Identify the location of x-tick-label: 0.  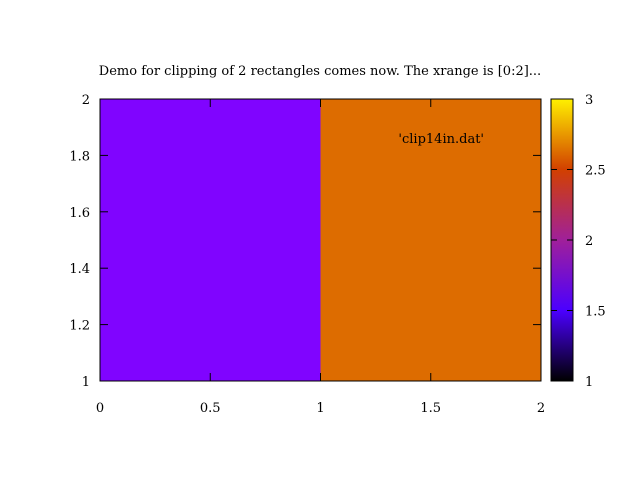
(100, 408).